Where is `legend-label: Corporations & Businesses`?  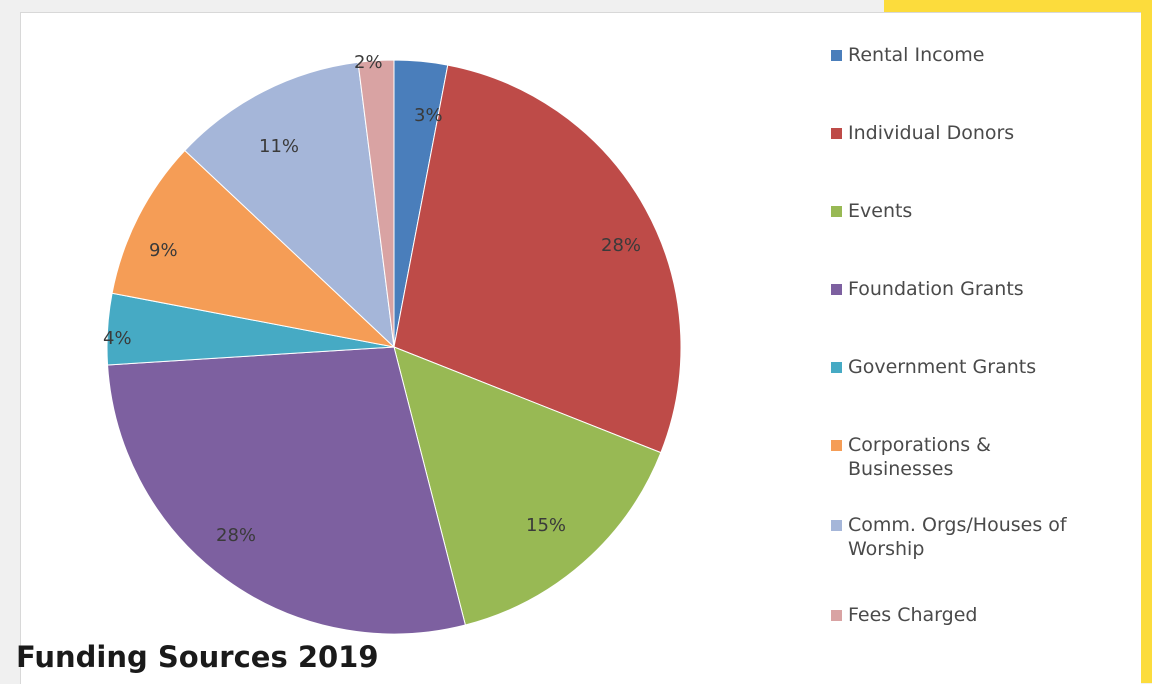 legend-label: Corporations & Businesses is located at coordinates (919, 457).